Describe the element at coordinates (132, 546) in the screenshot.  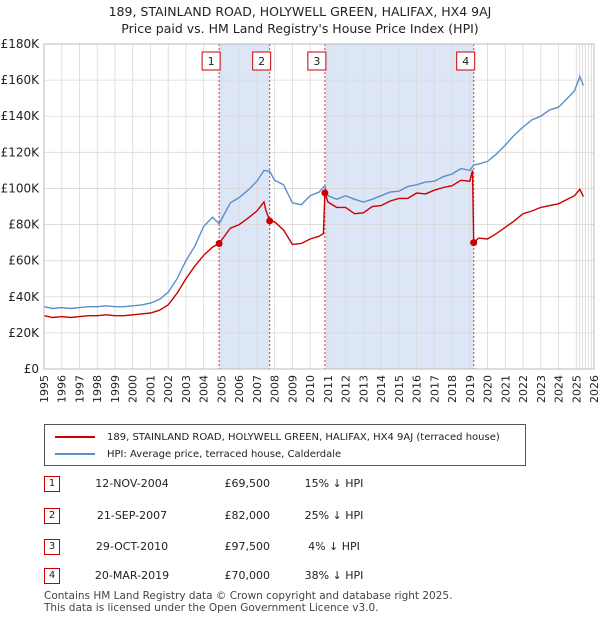
I see `transaction-date: 29-OCT-2010` at that location.